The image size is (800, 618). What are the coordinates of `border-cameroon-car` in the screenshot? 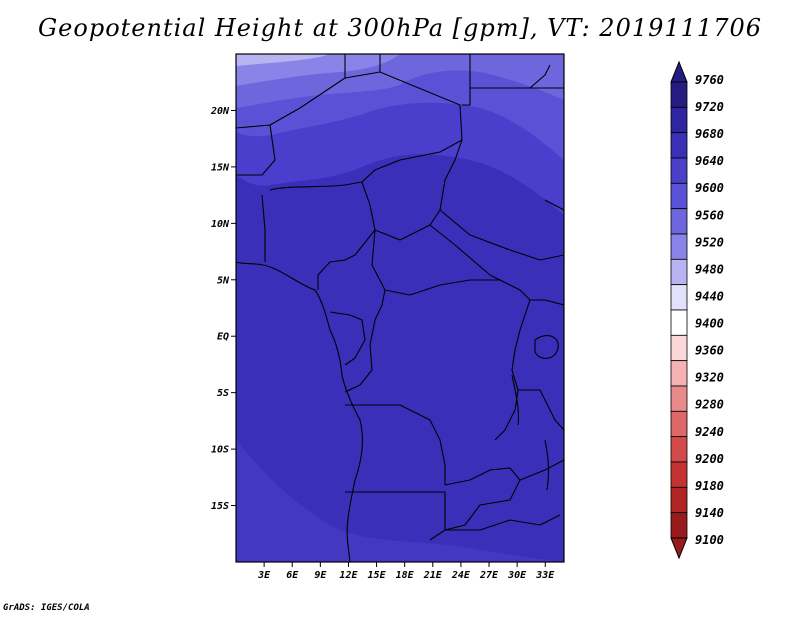 It's located at (378, 267).